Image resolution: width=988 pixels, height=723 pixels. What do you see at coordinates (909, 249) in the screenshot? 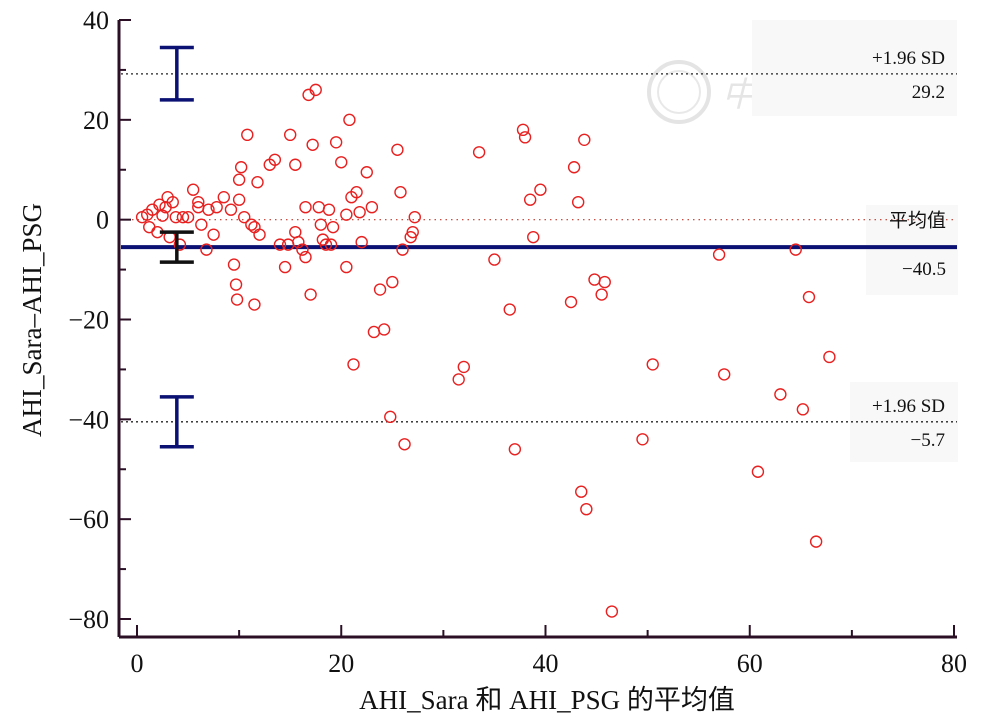
I see `annotations: +1.96 SD 29.2 平均值 −40.5 +1.96 SD −5.7` at bounding box center [909, 249].